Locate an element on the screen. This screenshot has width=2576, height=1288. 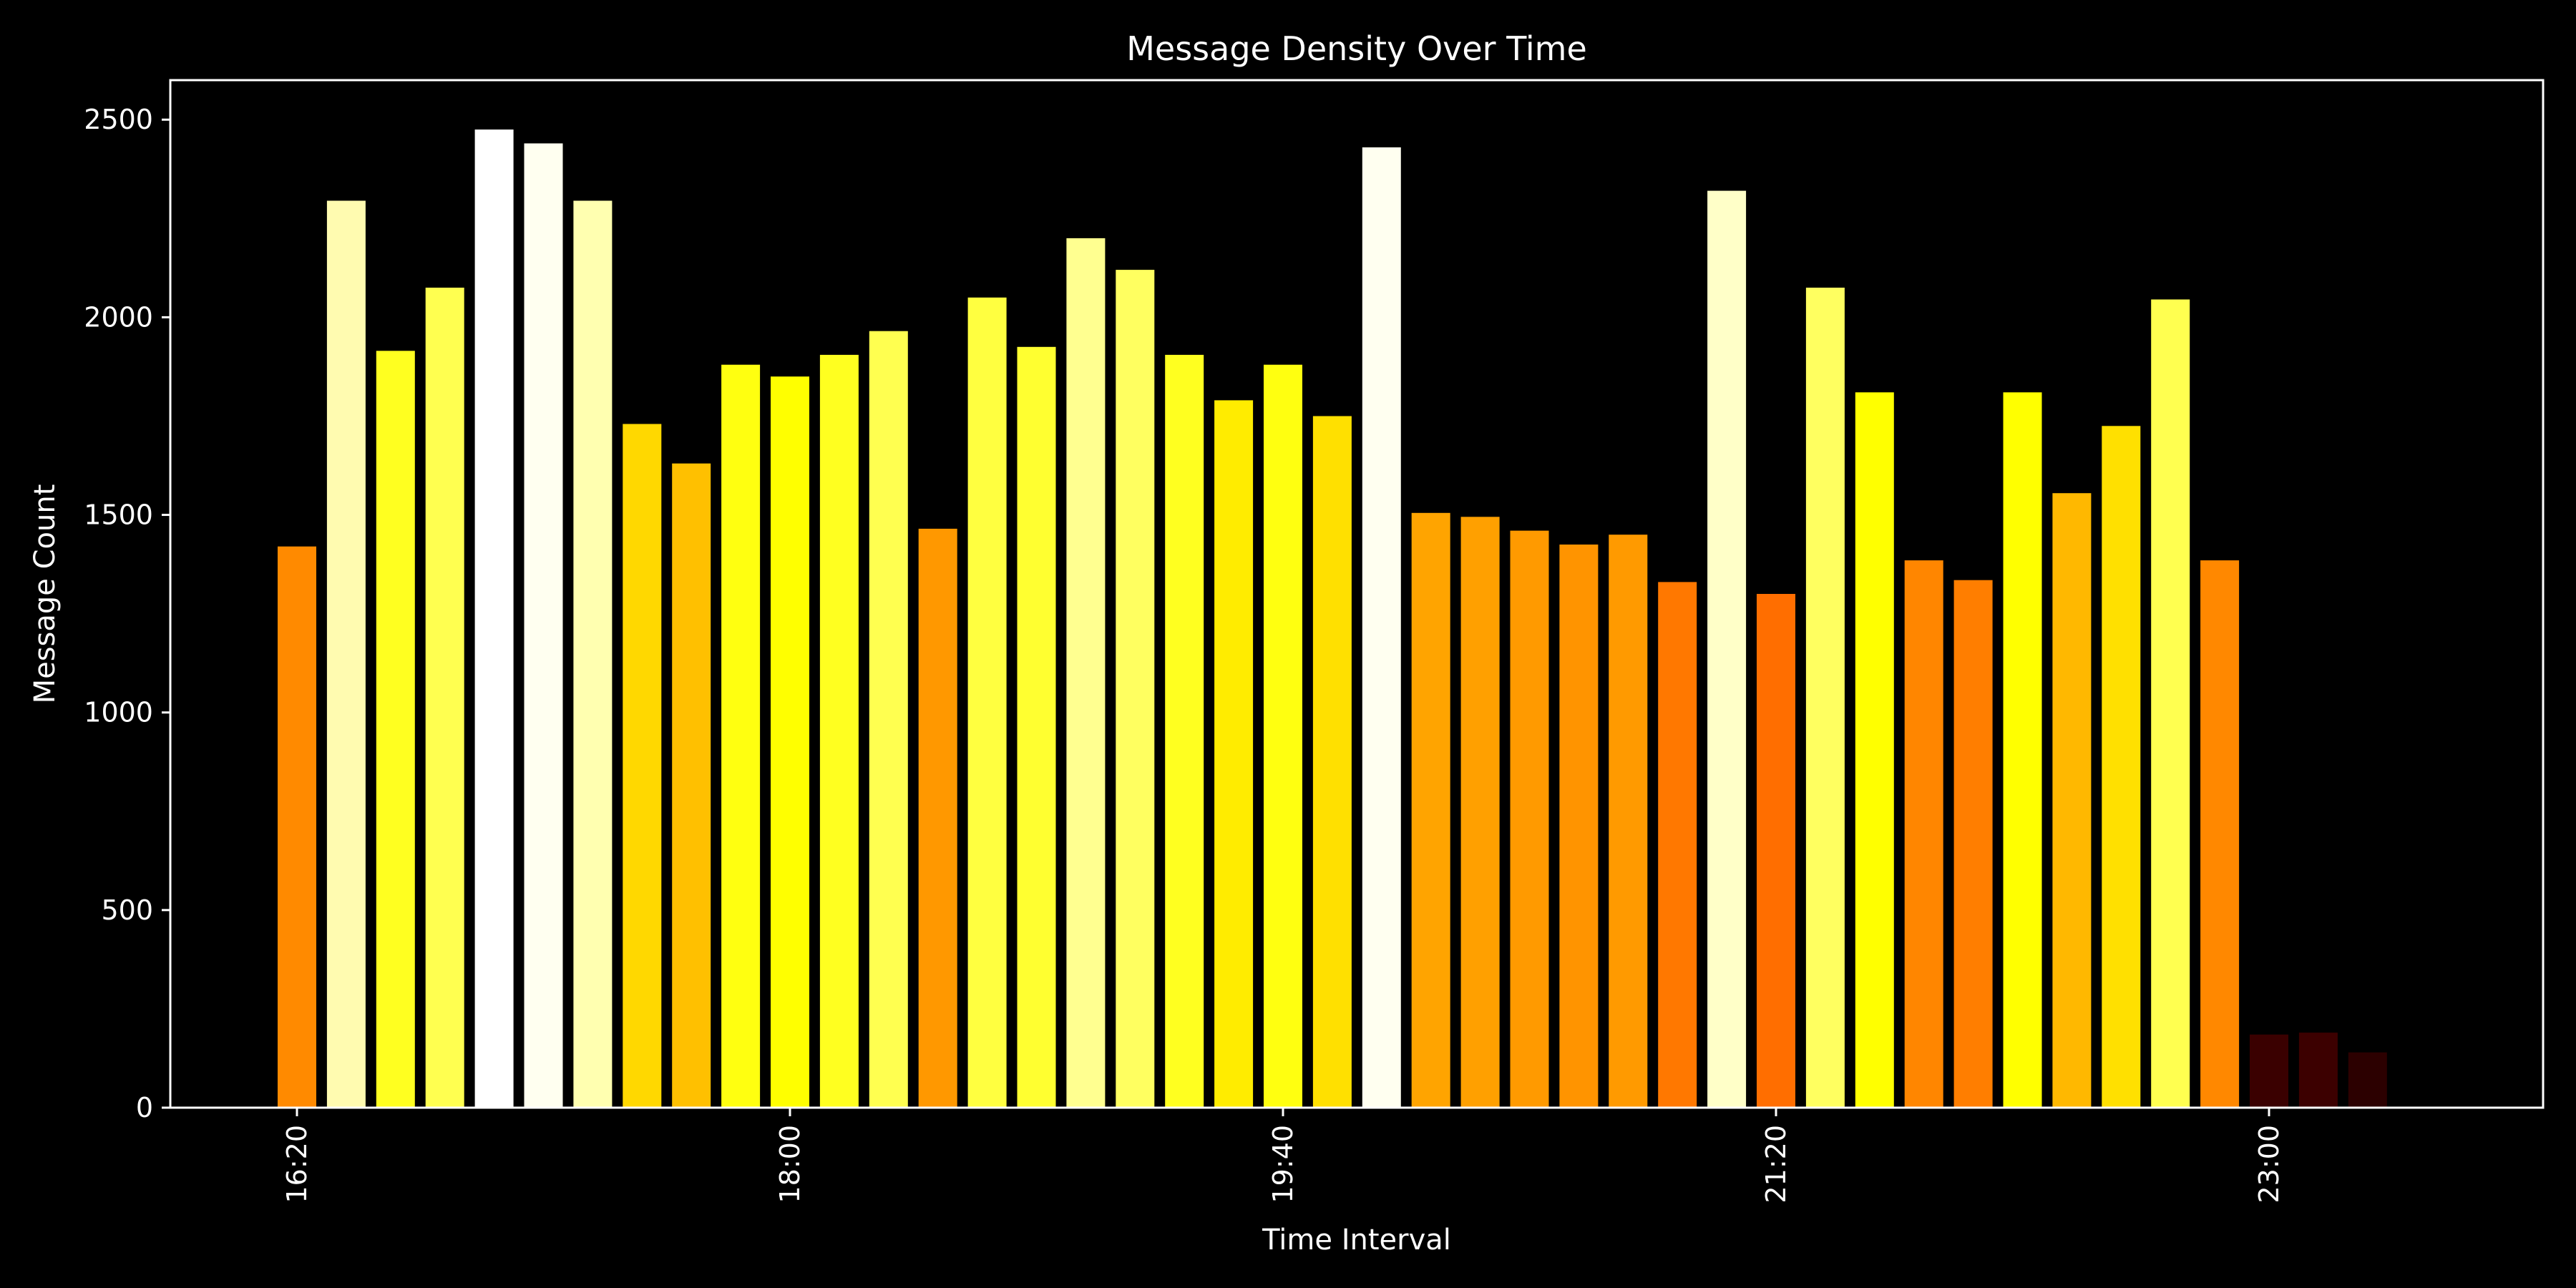
y-axis-label: Message Count is located at coordinates (45, 594).